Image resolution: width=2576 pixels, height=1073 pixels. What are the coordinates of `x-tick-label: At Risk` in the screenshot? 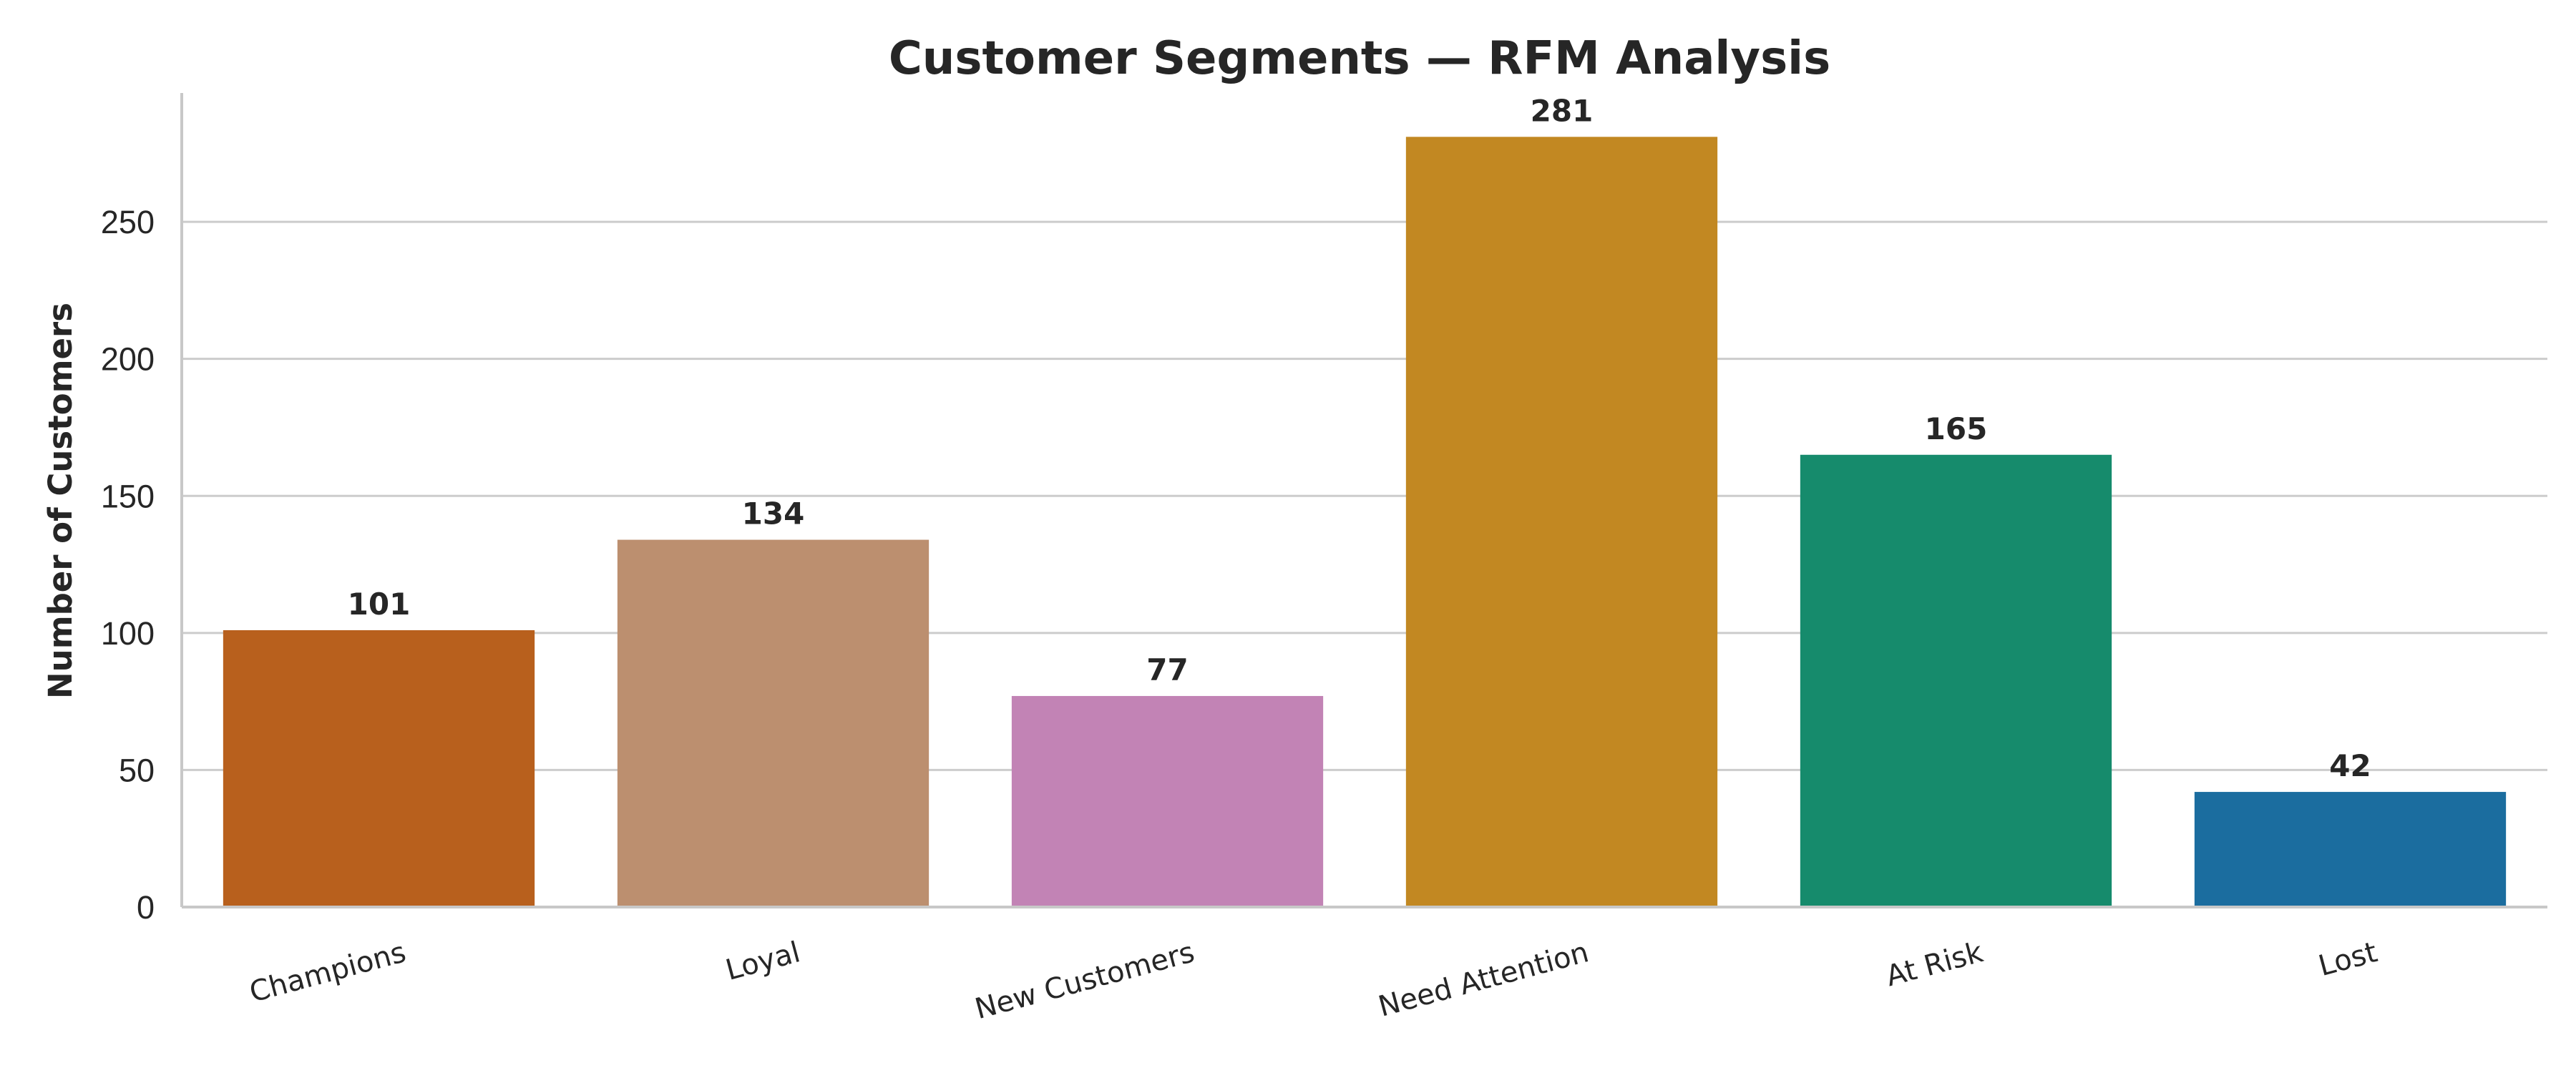 It's located at (1935, 965).